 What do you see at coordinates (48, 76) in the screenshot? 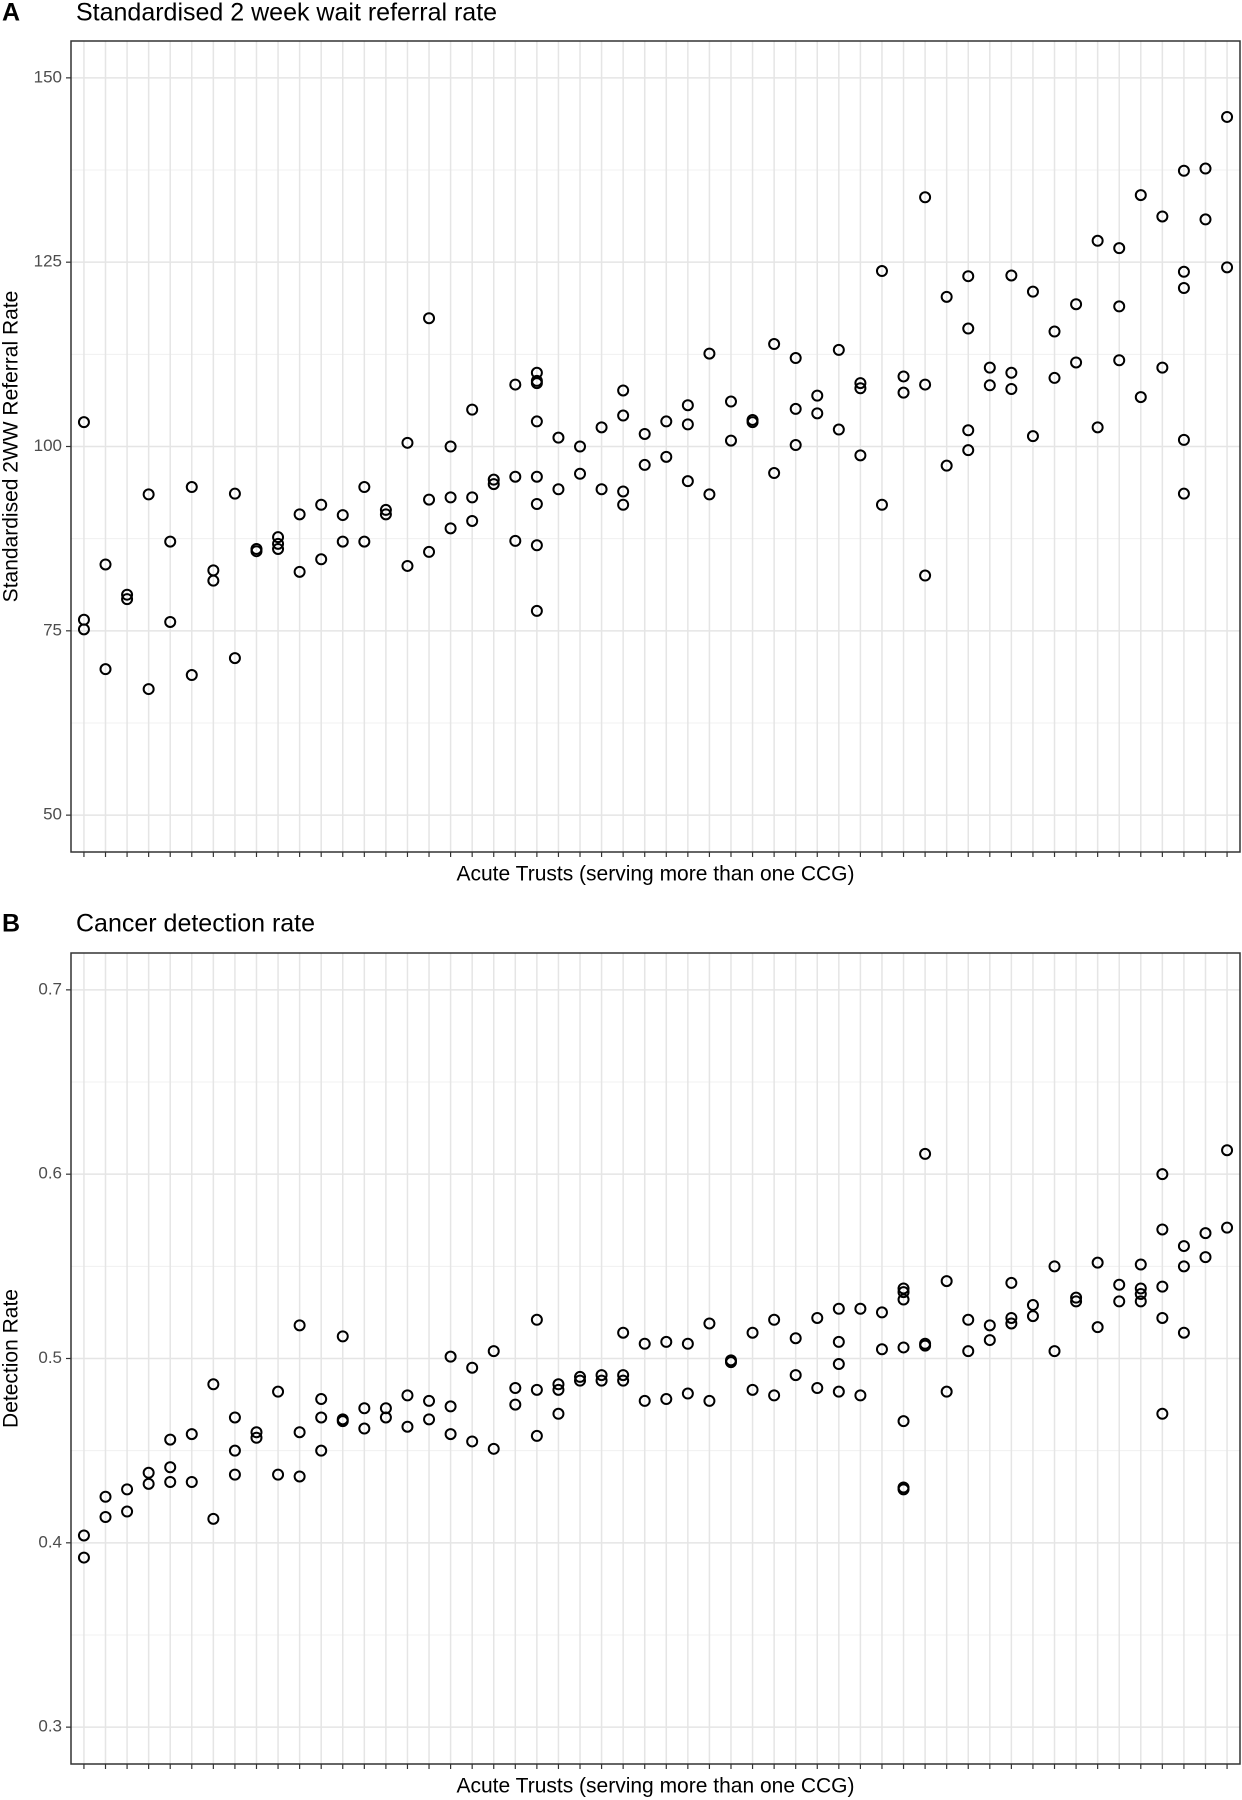
I see `y-tick-label: 150` at bounding box center [48, 76].